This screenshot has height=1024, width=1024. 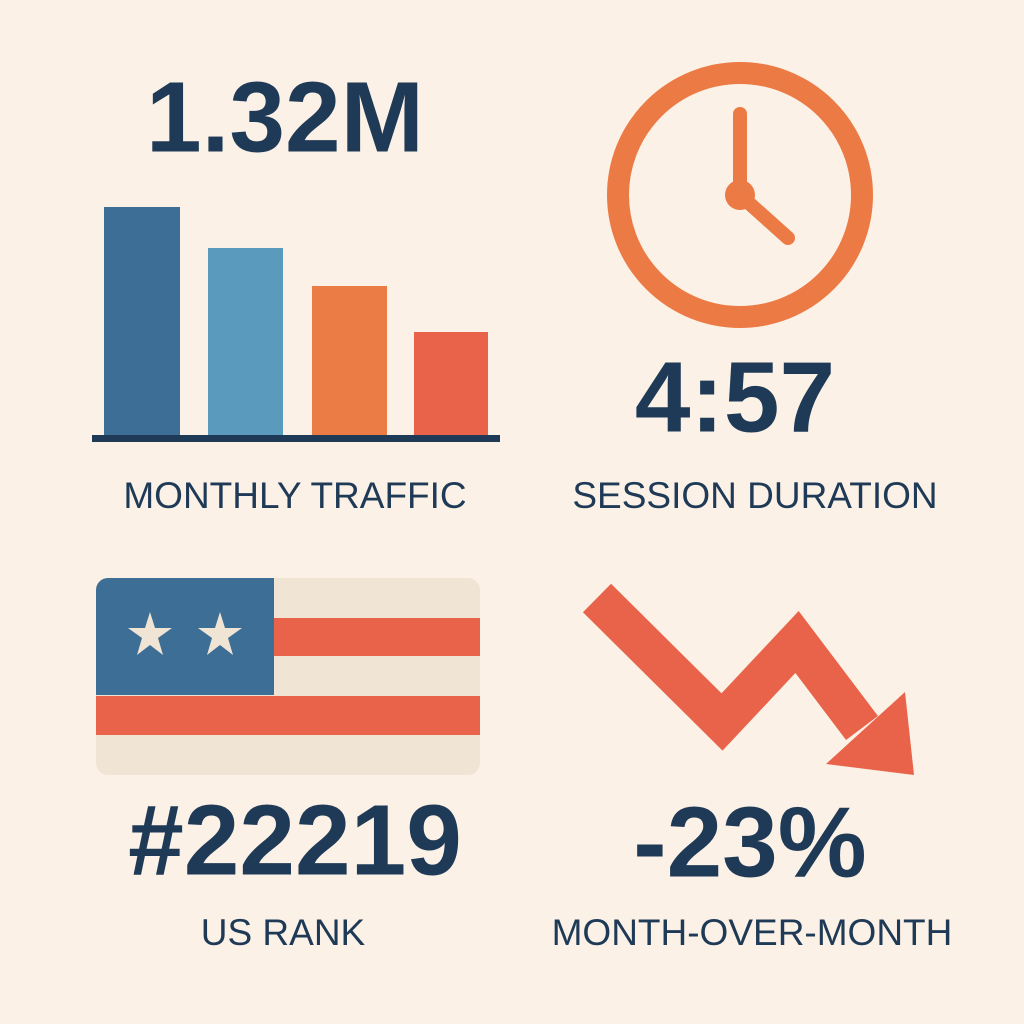 I want to click on clock-face, so click(x=740, y=195).